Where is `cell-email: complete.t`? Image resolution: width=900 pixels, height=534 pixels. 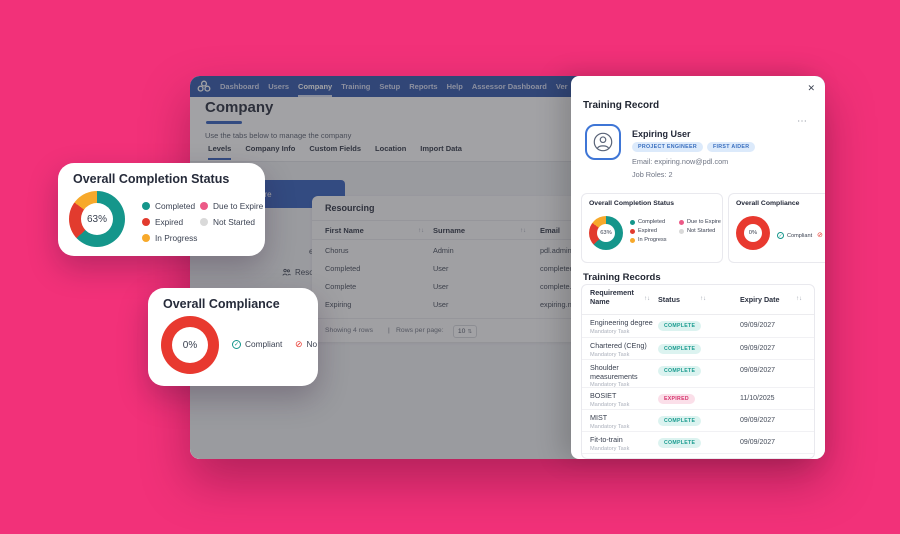 cell-email: complete.t is located at coordinates (557, 286).